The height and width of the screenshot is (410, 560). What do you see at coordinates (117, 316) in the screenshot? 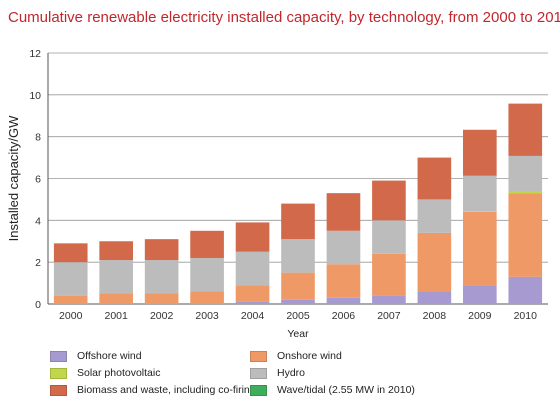
I see `x-tick-label: 2001` at bounding box center [117, 316].